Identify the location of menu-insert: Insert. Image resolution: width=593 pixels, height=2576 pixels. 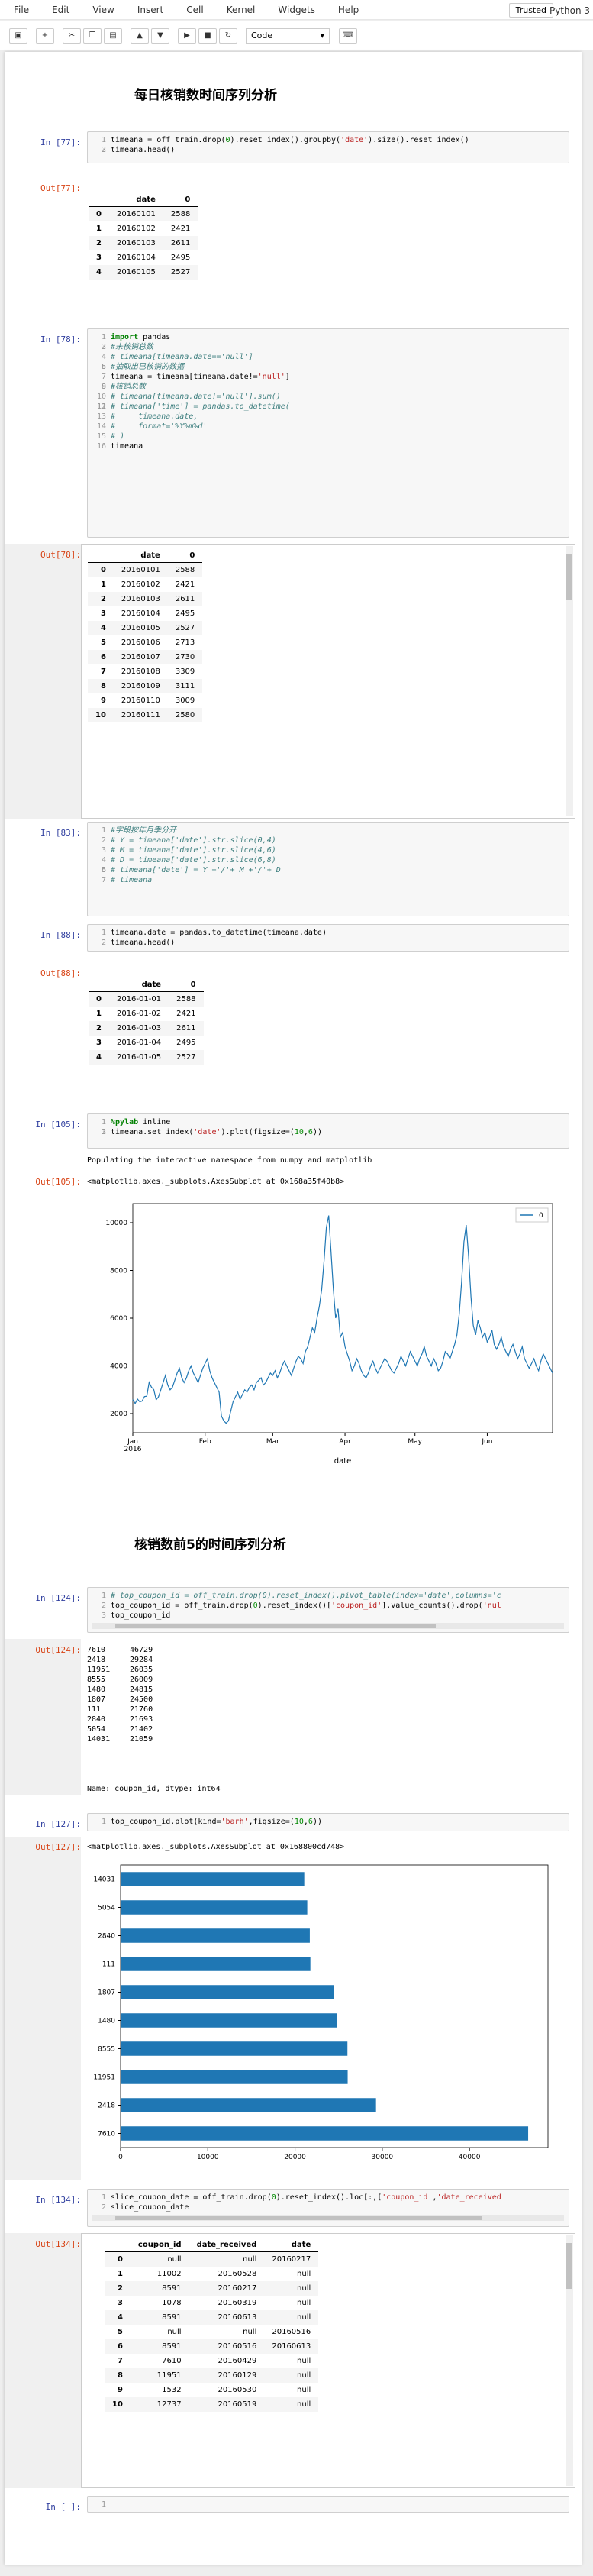
(151, 9).